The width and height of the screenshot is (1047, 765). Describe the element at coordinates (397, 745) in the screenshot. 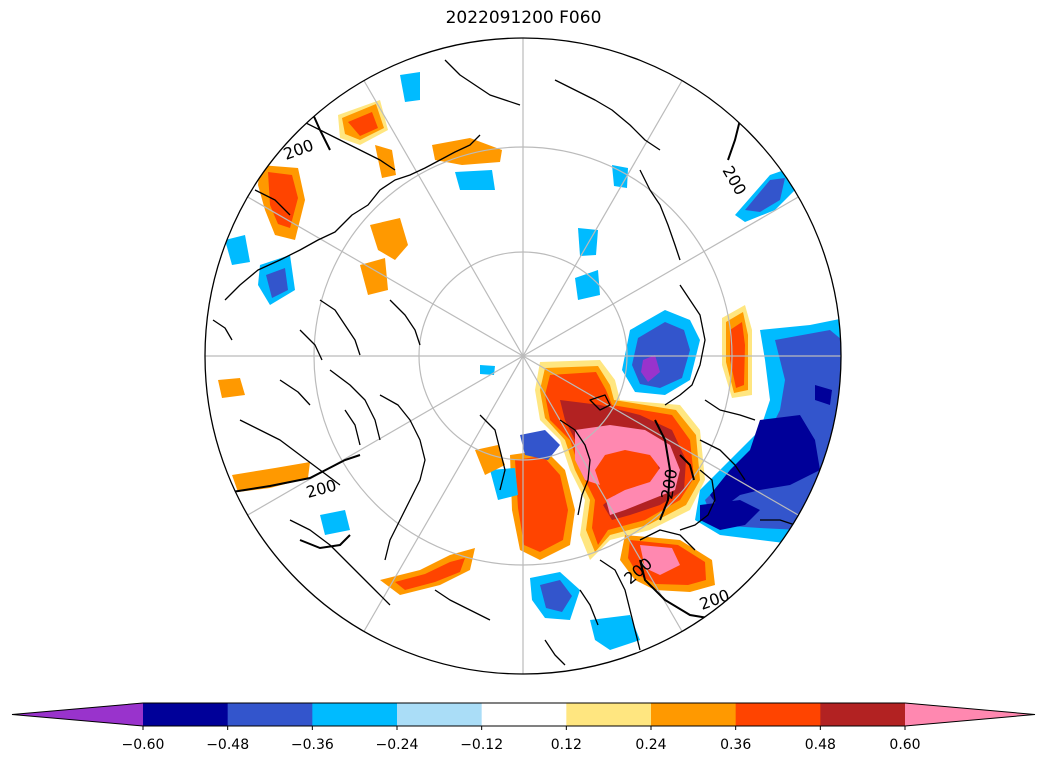

I see `colorbar-tick-label: −0.24` at that location.